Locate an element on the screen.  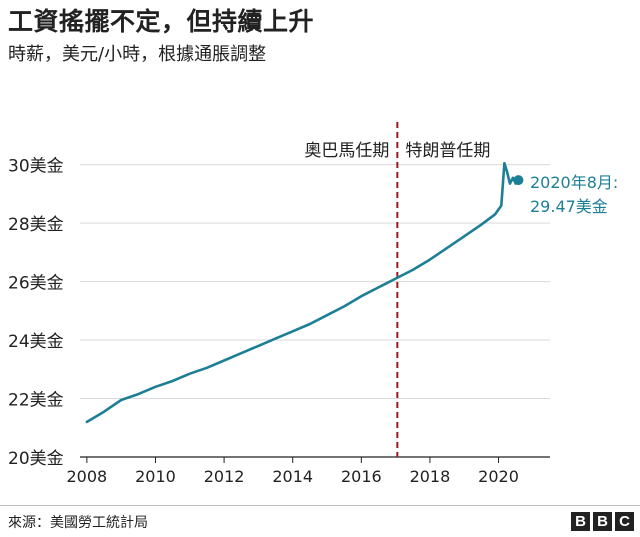
chart-subtitle: 時薪，美元/小時，根據通脹調整 is located at coordinates (137, 54).